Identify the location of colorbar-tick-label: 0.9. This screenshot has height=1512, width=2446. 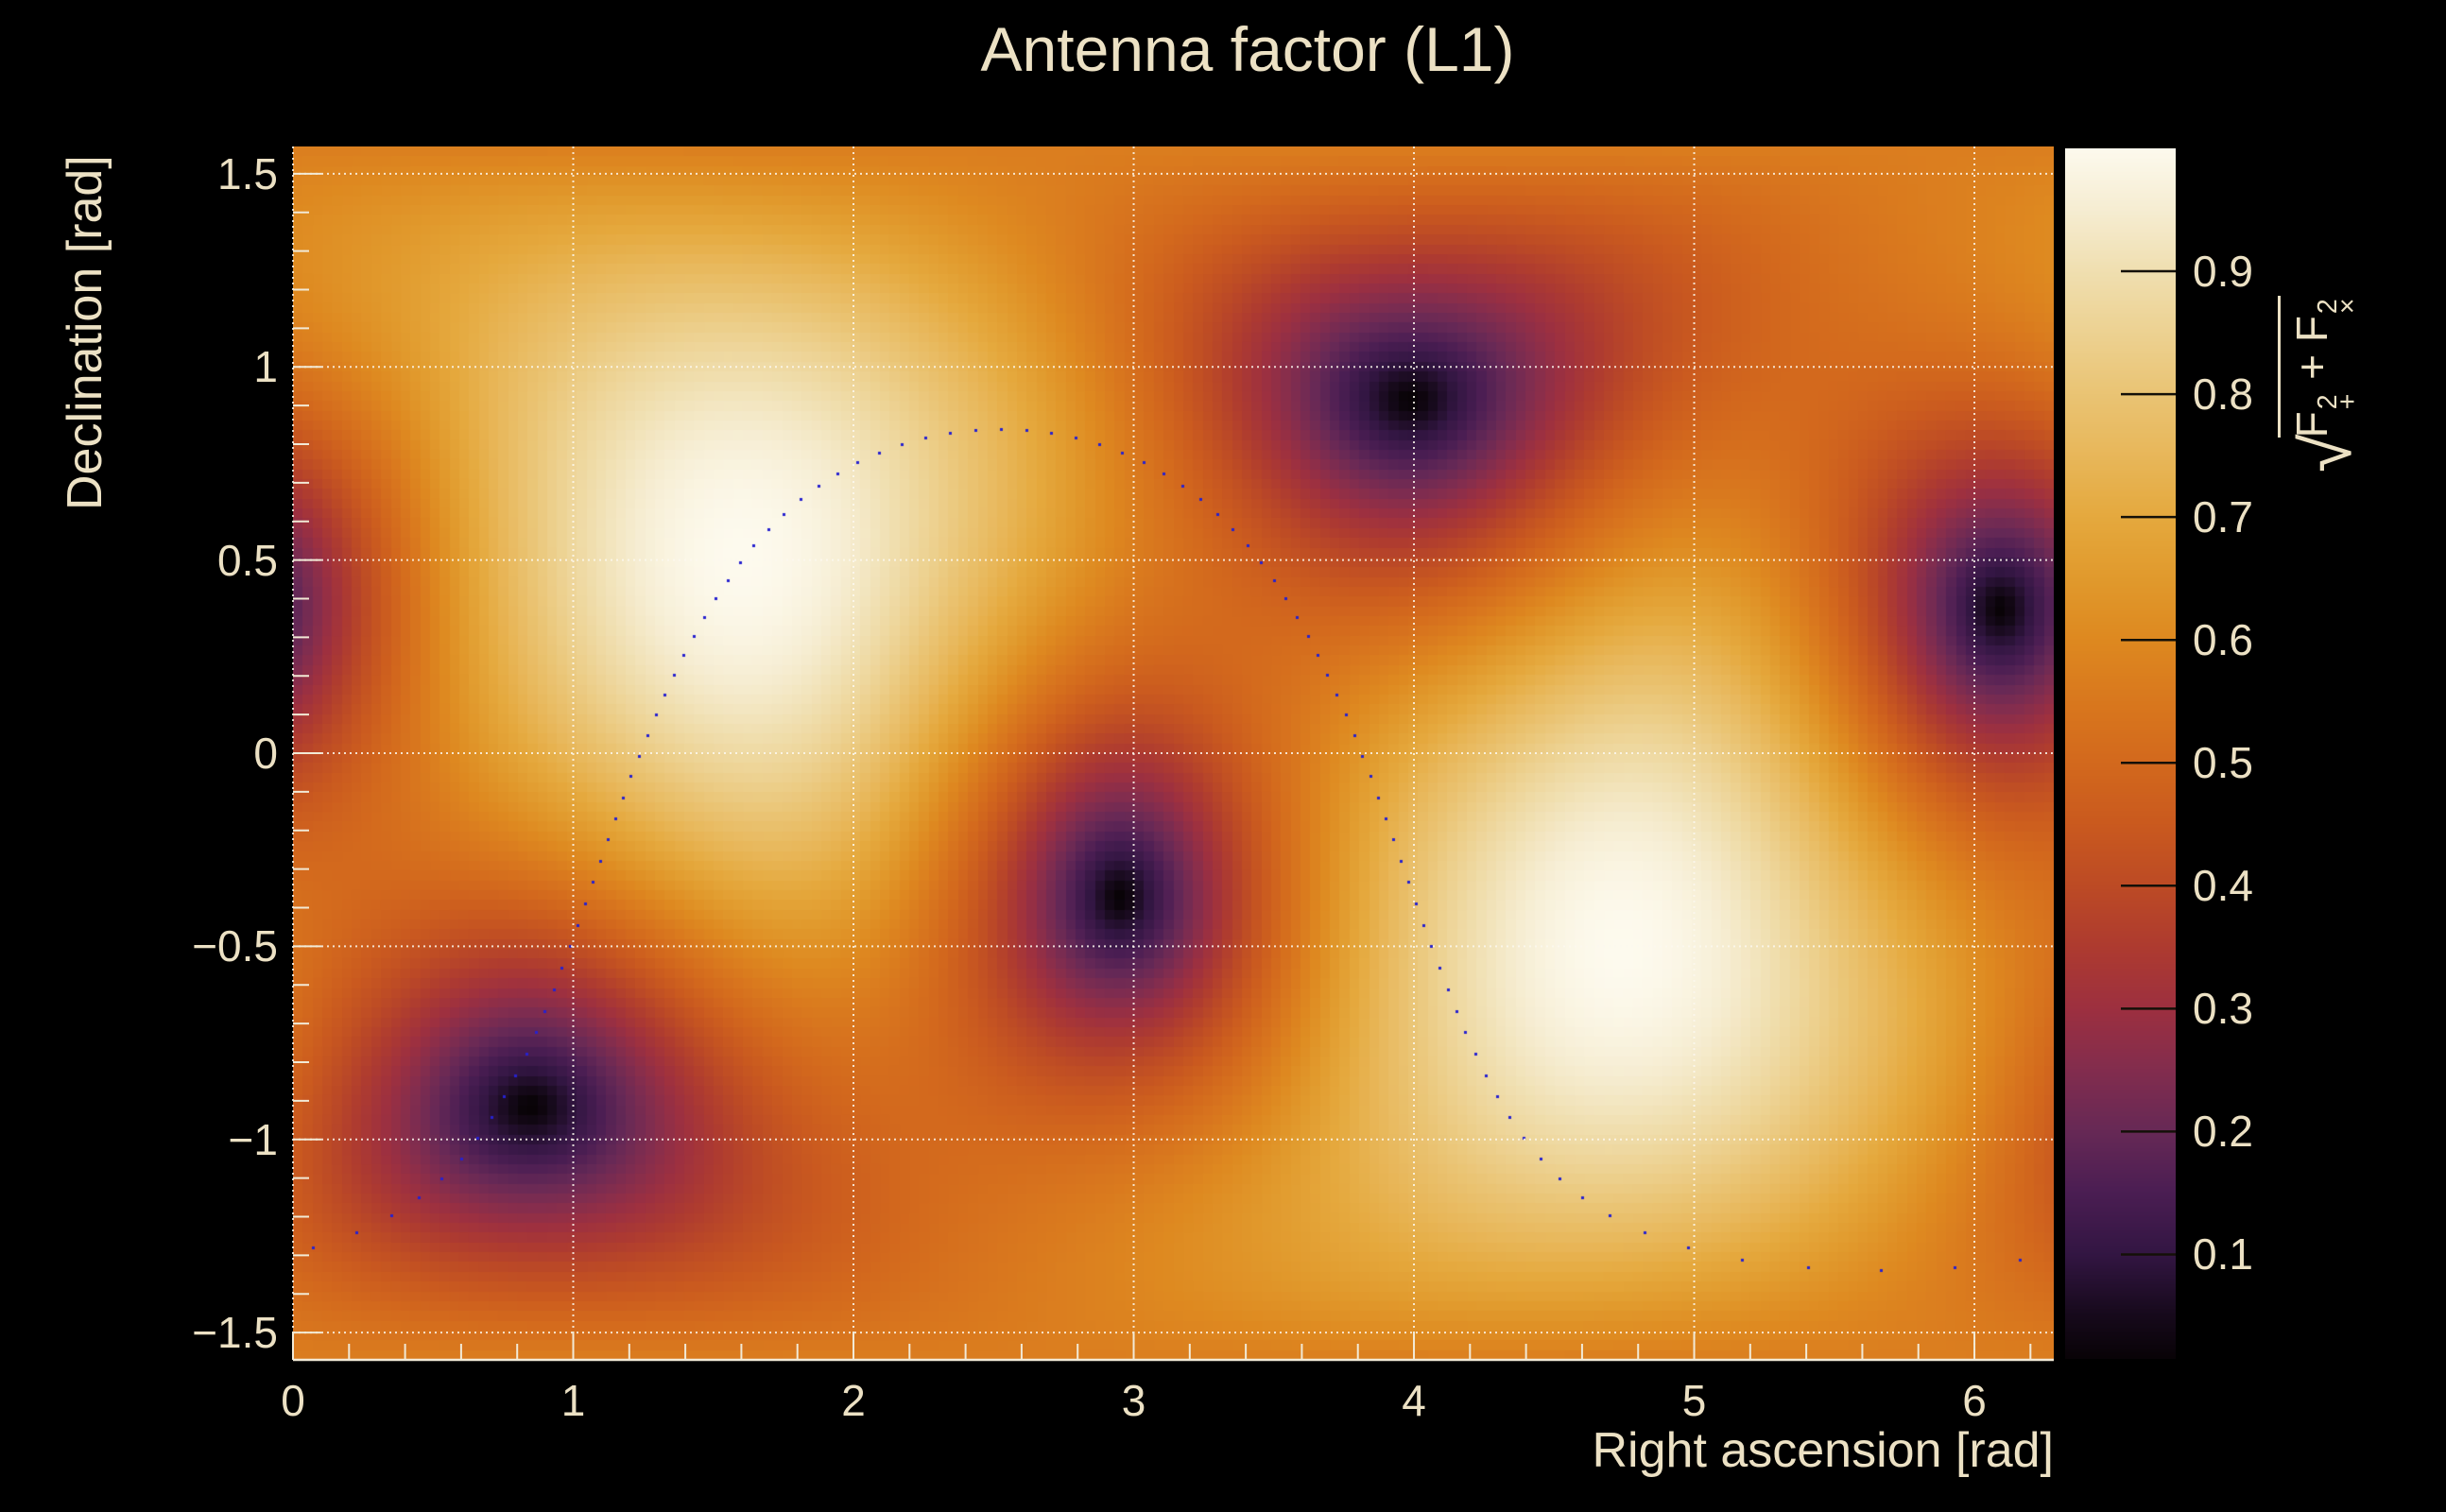
(2223, 272).